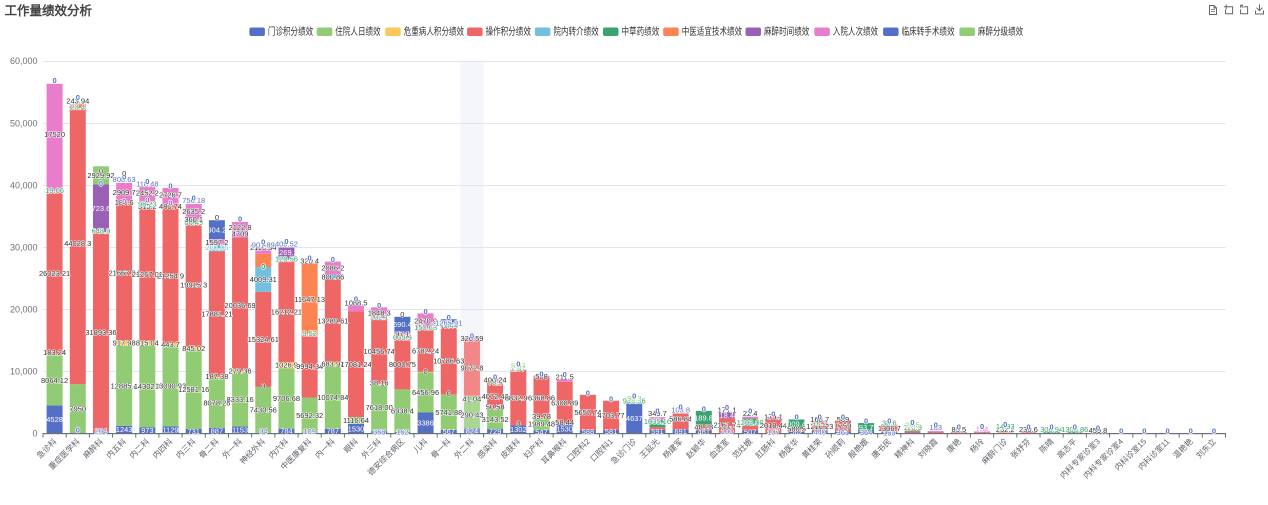 Image resolution: width=1268 pixels, height=505 pixels. Describe the element at coordinates (170, 275) in the screenshot. I see `svg-text: 21254.9` at that location.